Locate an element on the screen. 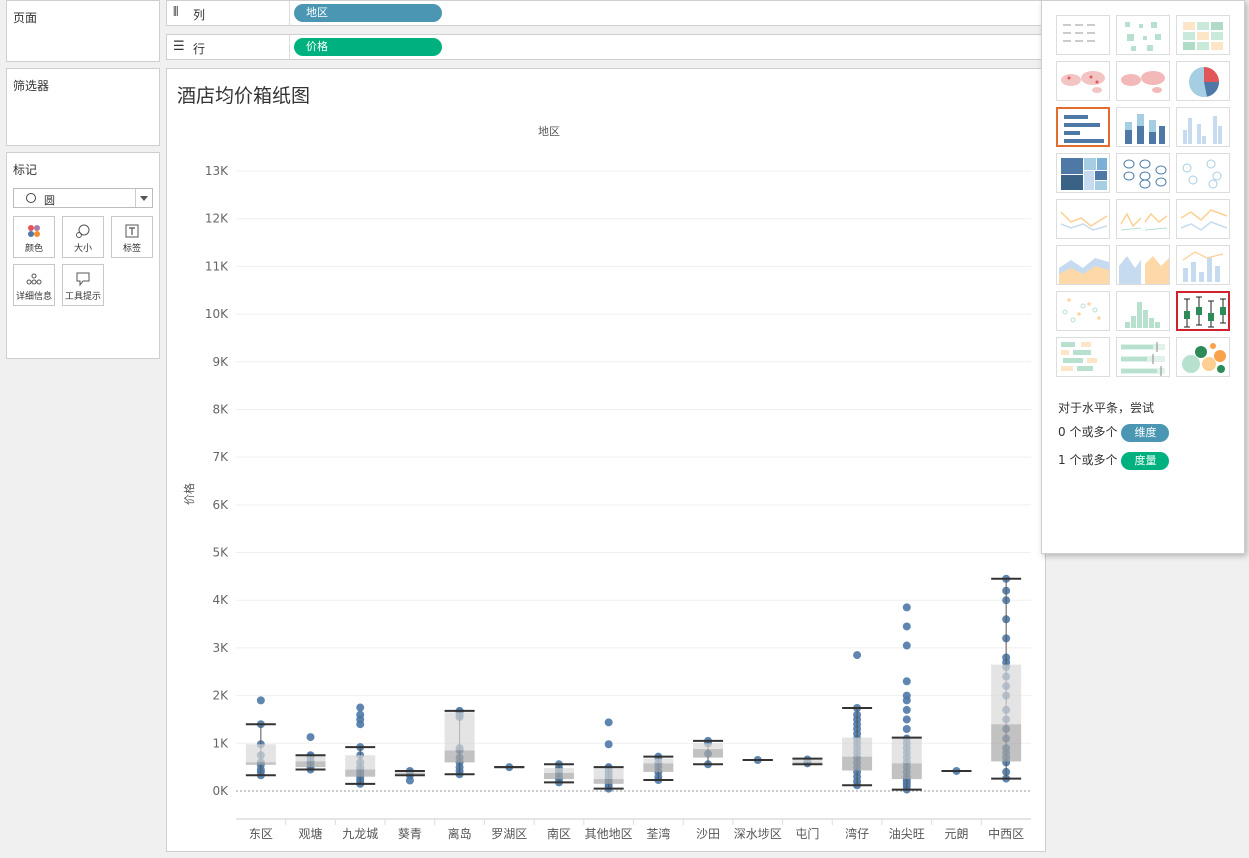 This screenshot has width=1249, height=858. show-me-hint-title: 对于水平条，尝试 is located at coordinates (1106, 408).